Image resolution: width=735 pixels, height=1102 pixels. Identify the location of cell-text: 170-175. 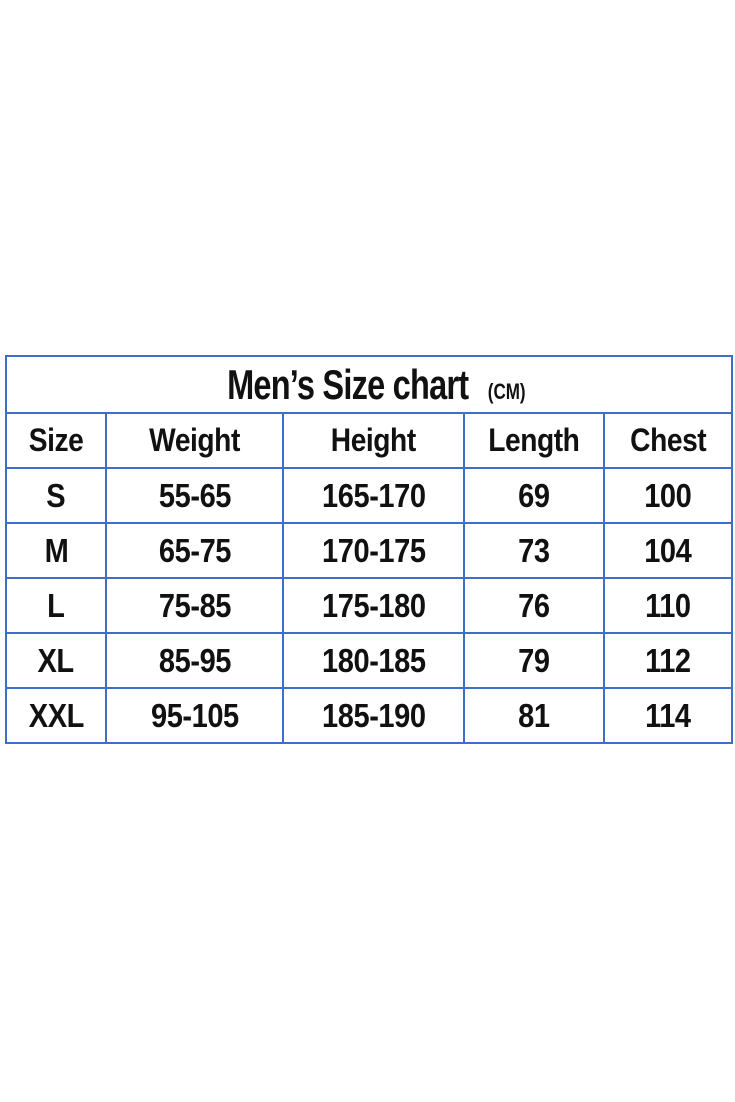
(373, 550).